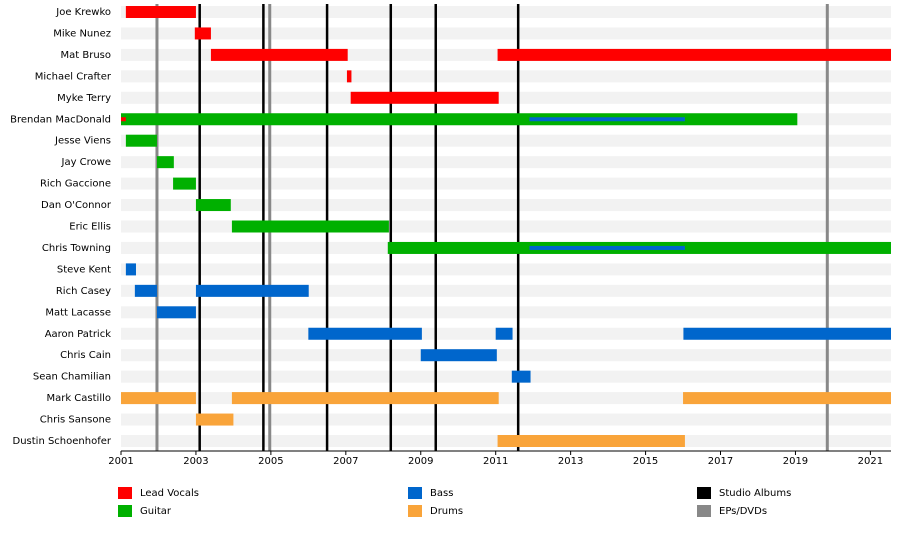 The image size is (900, 535). What do you see at coordinates (870, 461) in the screenshot?
I see `x-tick-label: 2021` at bounding box center [870, 461].